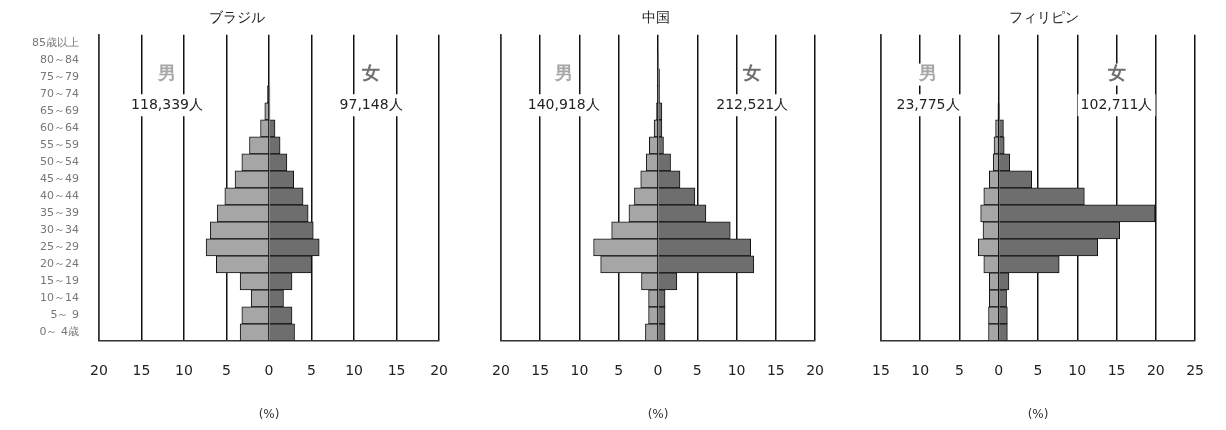 The height and width of the screenshot is (430, 1226). What do you see at coordinates (59, 196) in the screenshot?
I see `y-tick-label: 40～44` at bounding box center [59, 196].